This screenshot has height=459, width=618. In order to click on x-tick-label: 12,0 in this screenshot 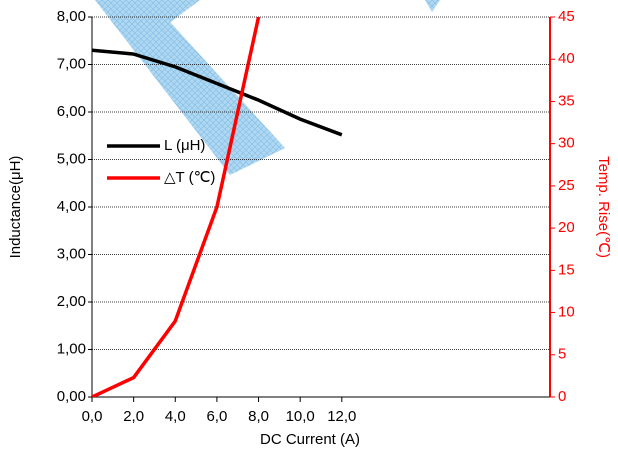, I will do `click(341, 416)`.